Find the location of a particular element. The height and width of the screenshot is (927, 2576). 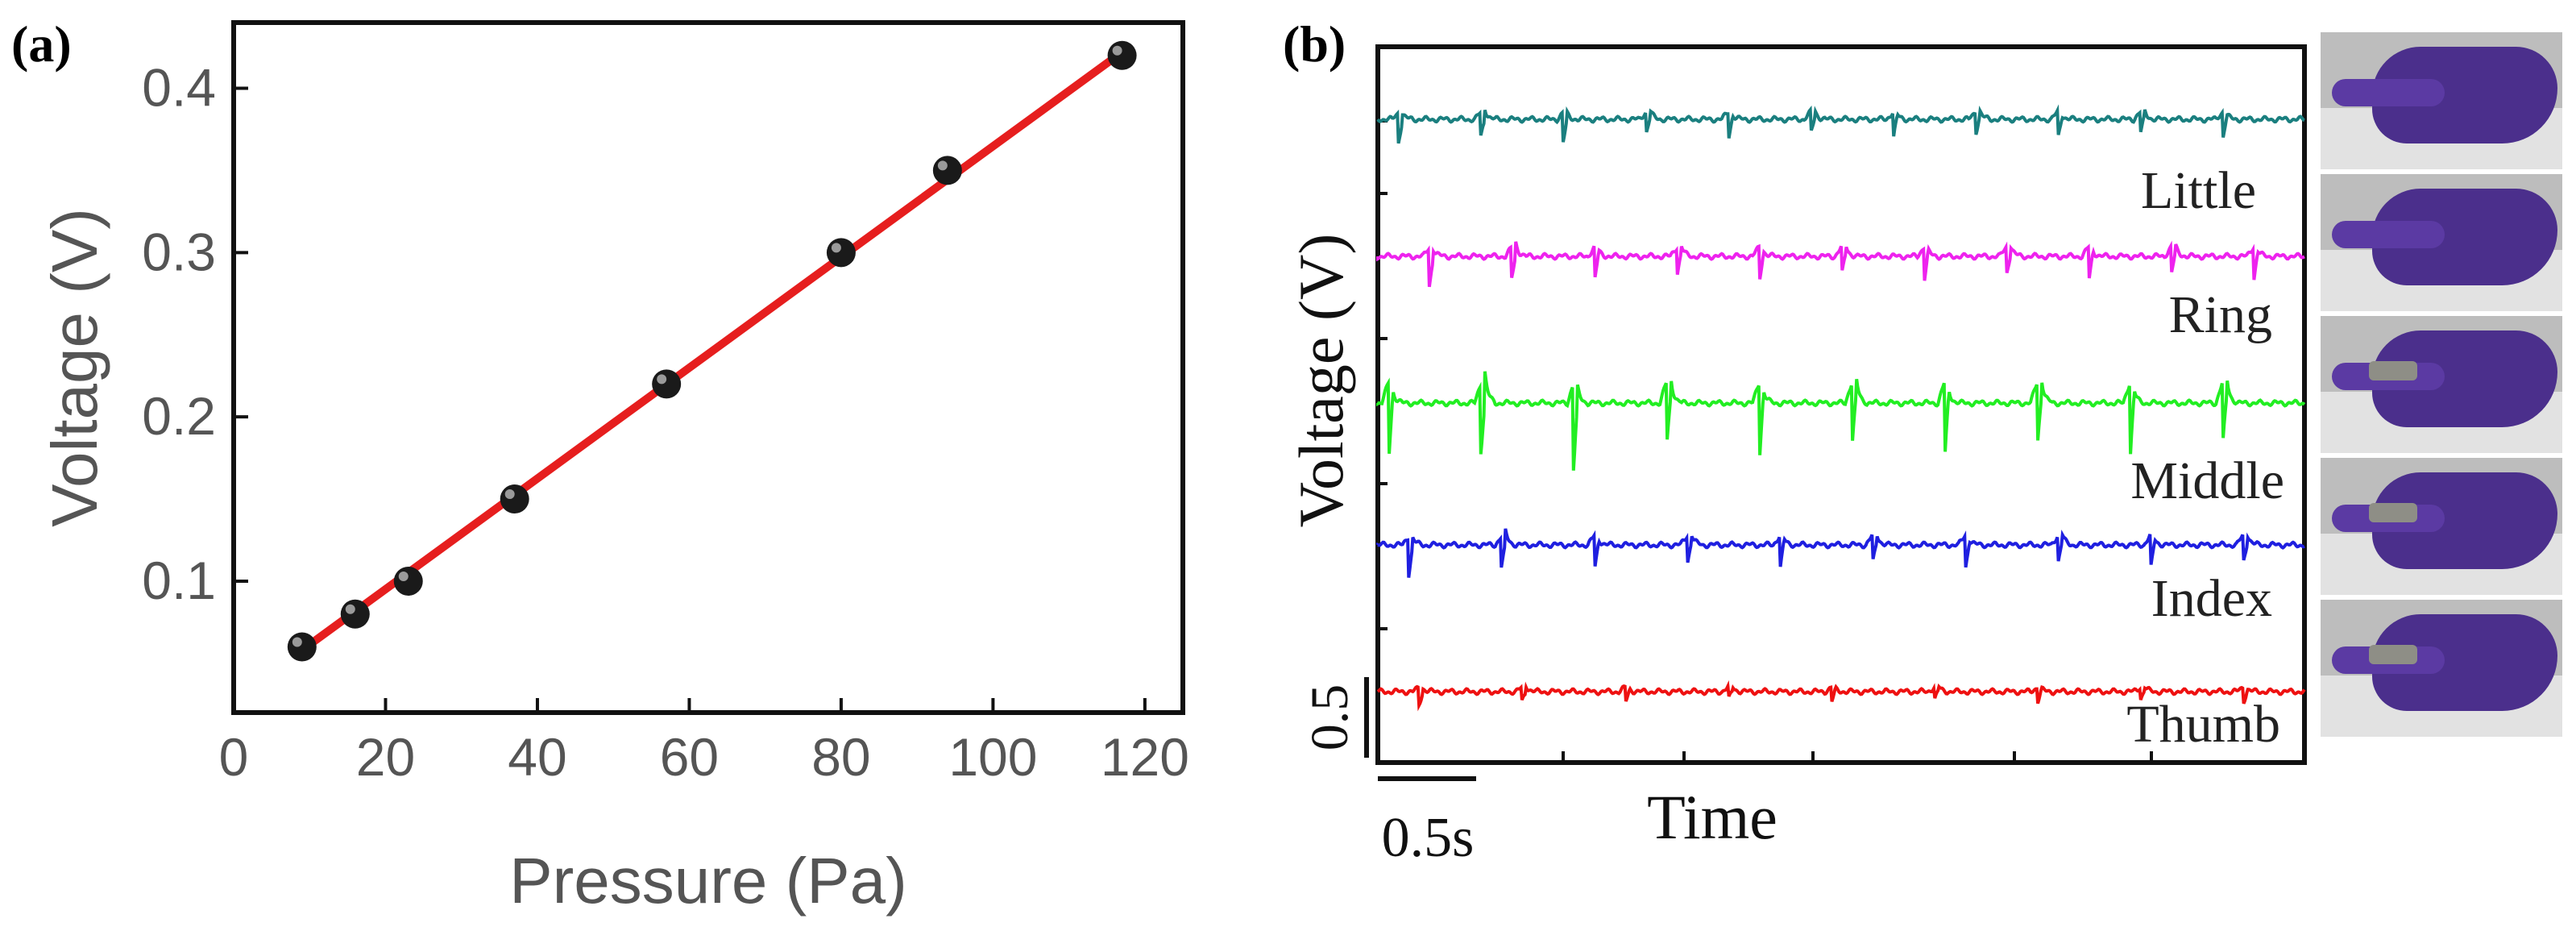

photo-strip is located at coordinates (2441, 387).